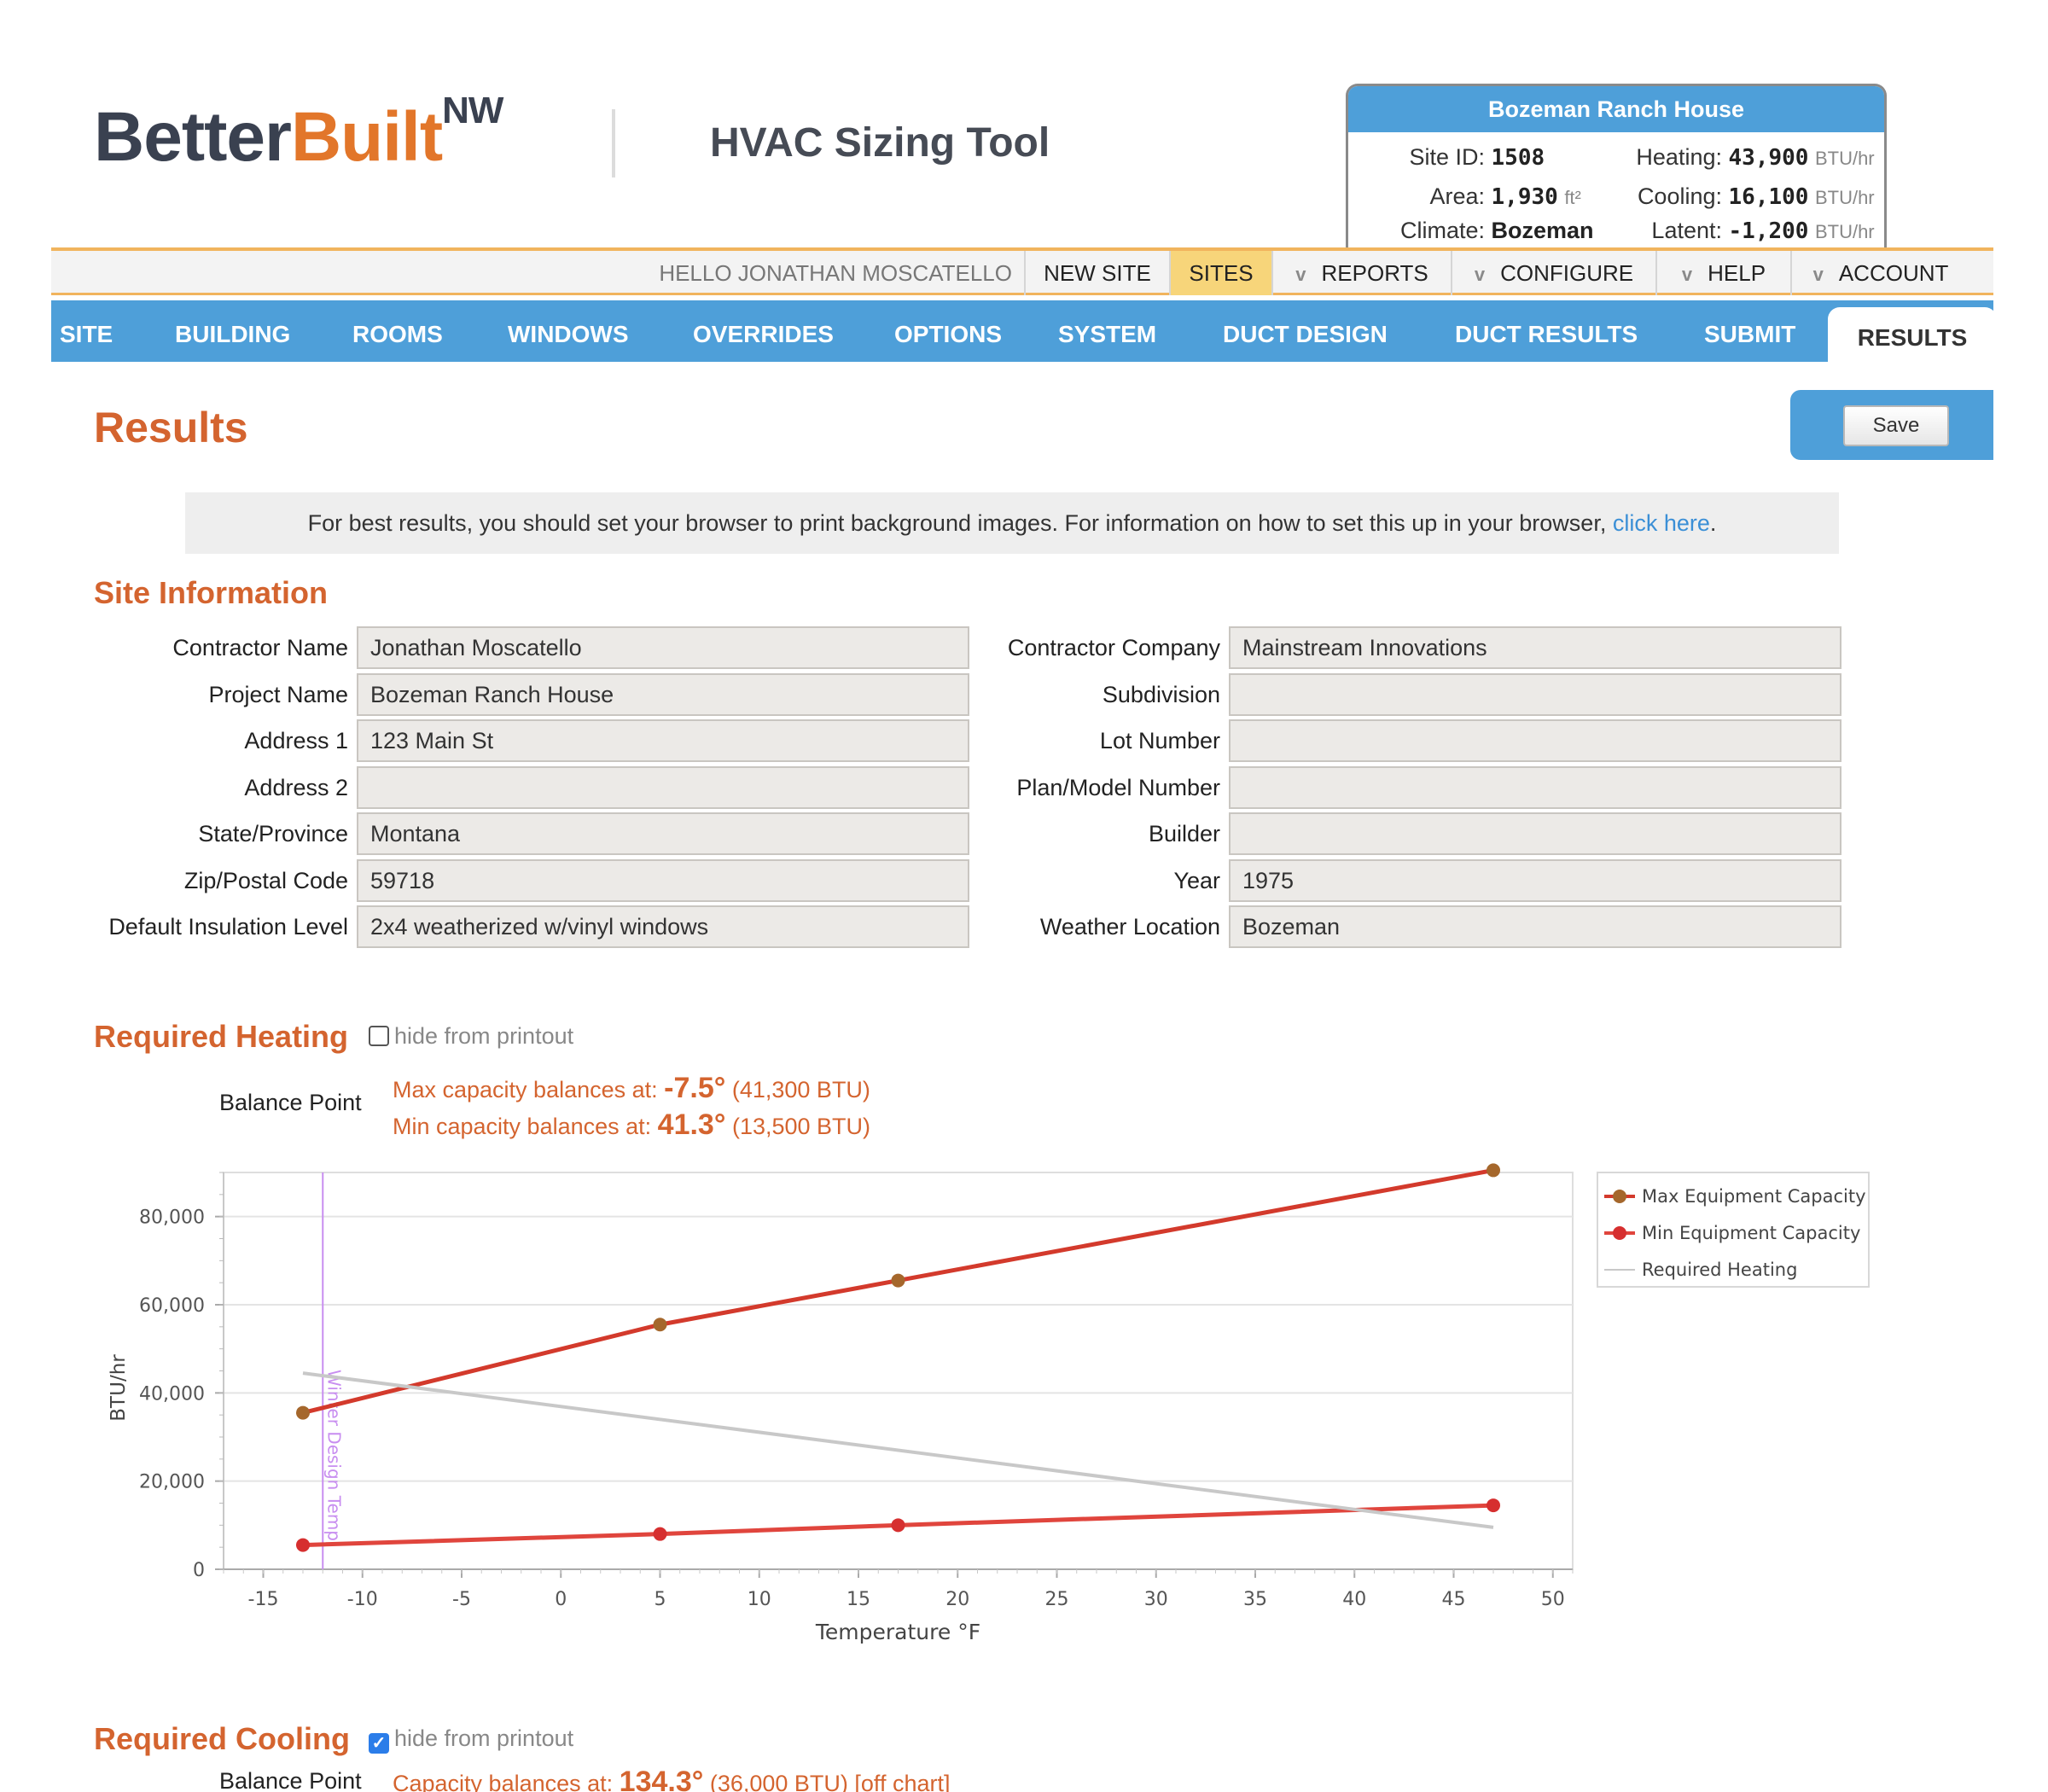 This screenshot has width=2048, height=1792. I want to click on x-tick-label: 10, so click(759, 1599).